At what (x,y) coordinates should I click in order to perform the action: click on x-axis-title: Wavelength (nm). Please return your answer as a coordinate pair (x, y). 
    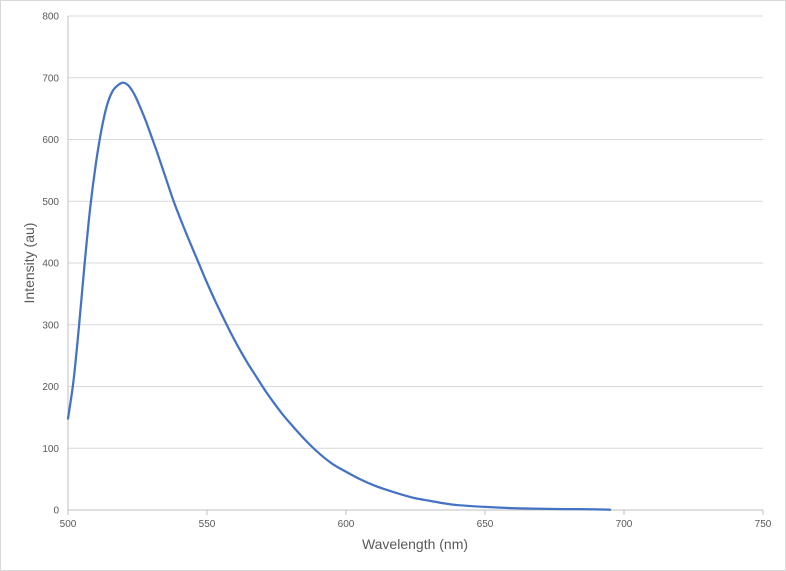
    Looking at the image, I should click on (415, 544).